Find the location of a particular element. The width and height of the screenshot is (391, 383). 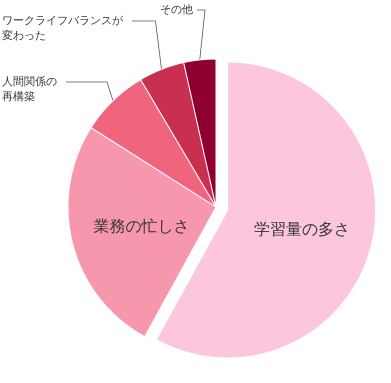

slice-label: 業務の忙しさ is located at coordinates (141, 226).